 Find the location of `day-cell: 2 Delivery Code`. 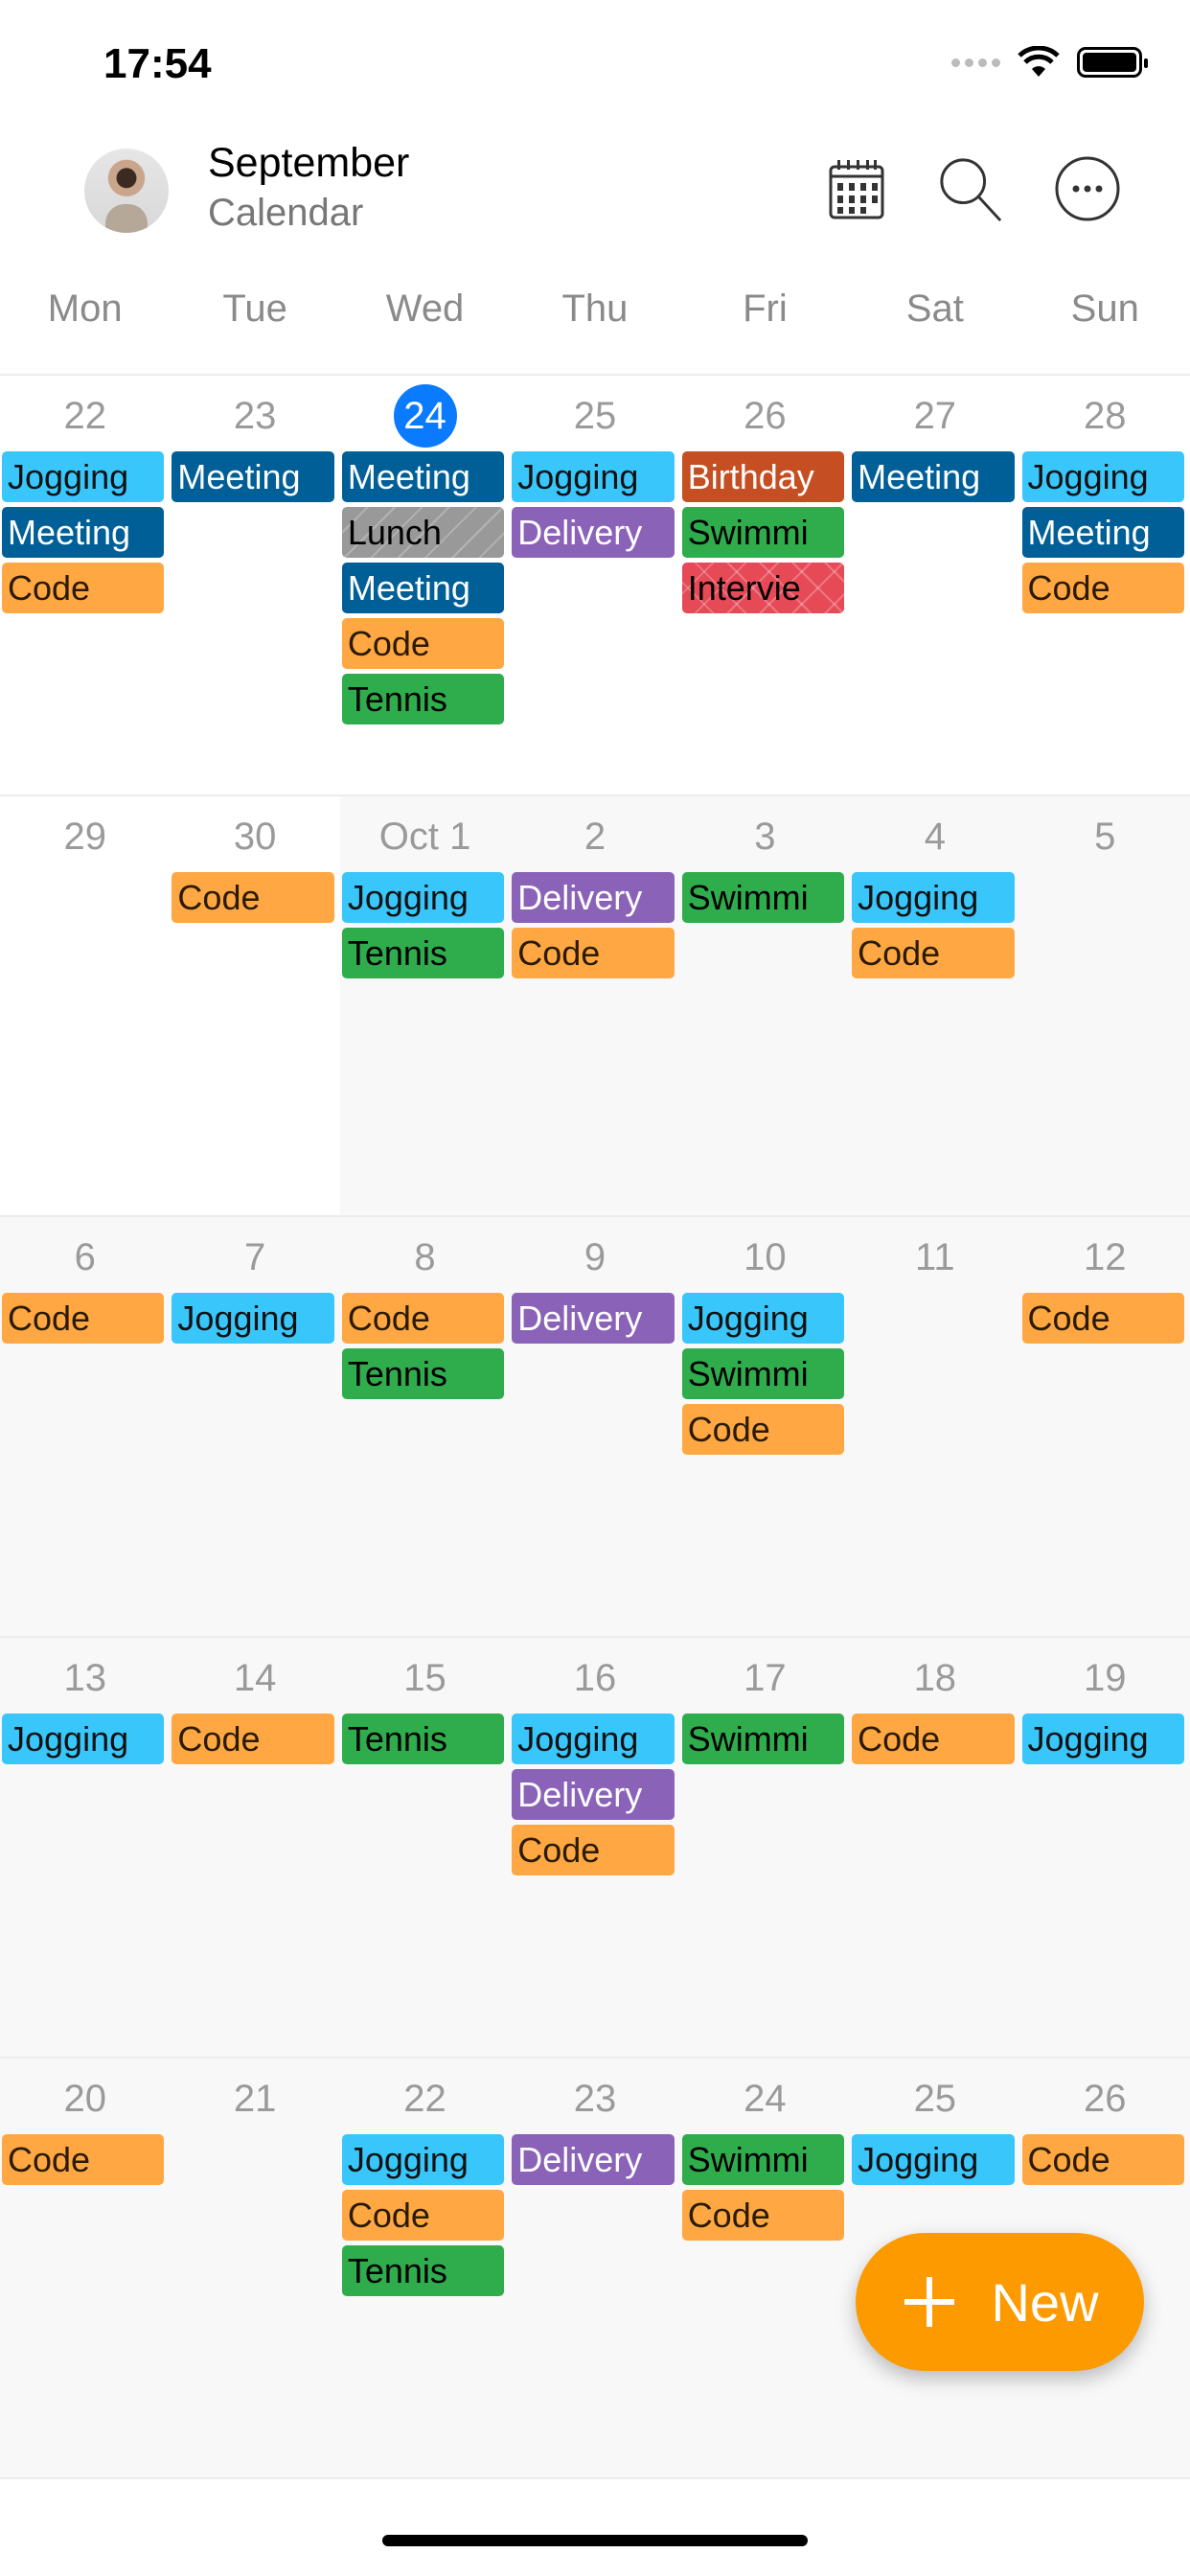

day-cell: 2 Delivery Code is located at coordinates (595, 1005).